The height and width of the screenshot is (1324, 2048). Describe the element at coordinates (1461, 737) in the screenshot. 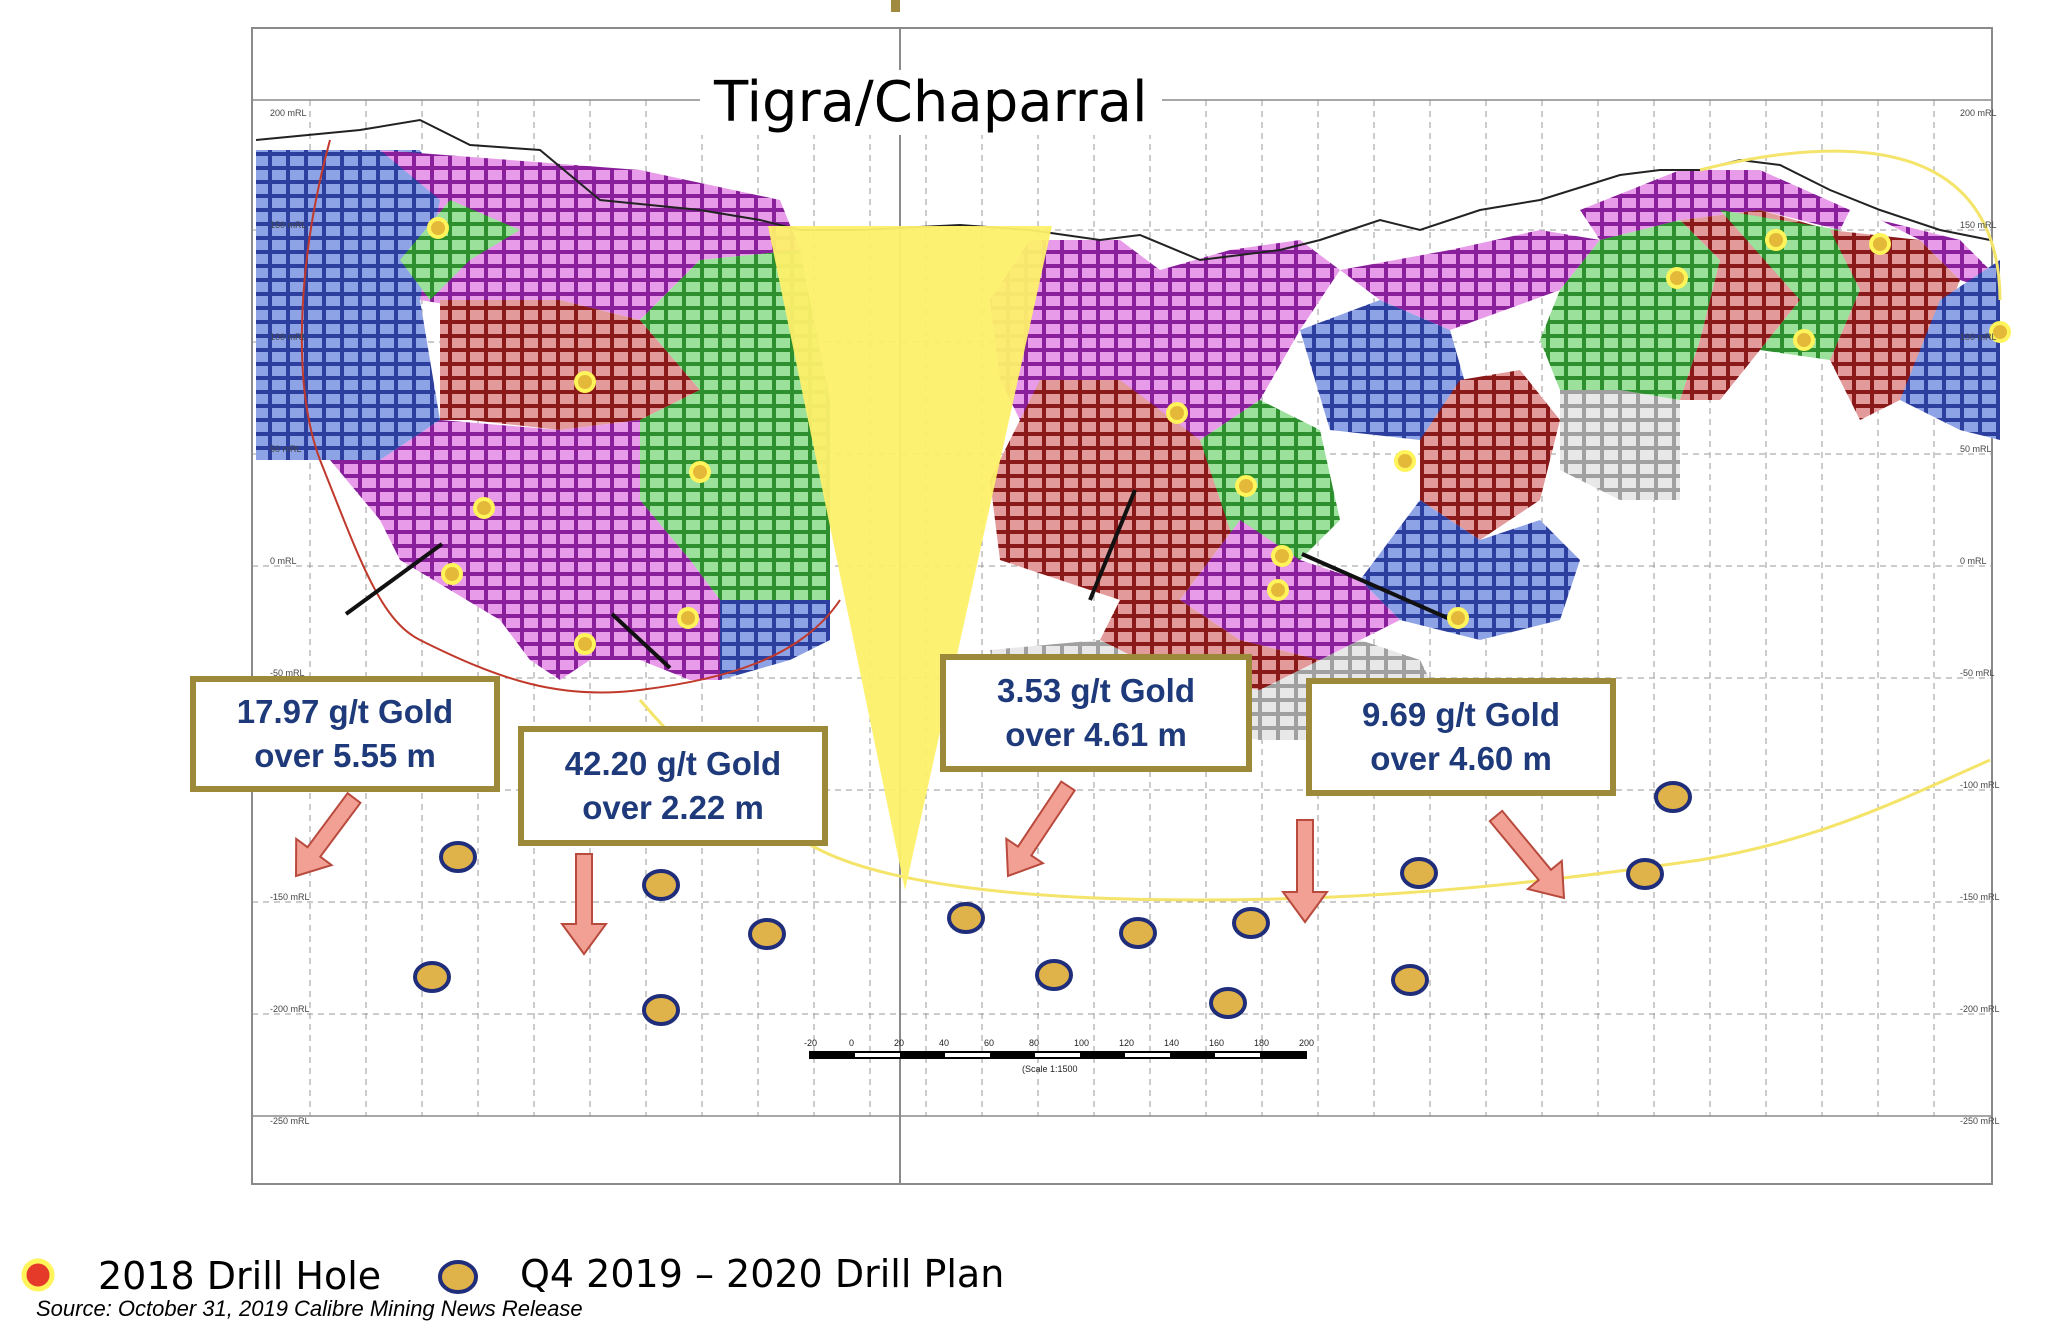

I see `intercept-callout-4: 9.69 g/t Gold over 4.60 m` at that location.